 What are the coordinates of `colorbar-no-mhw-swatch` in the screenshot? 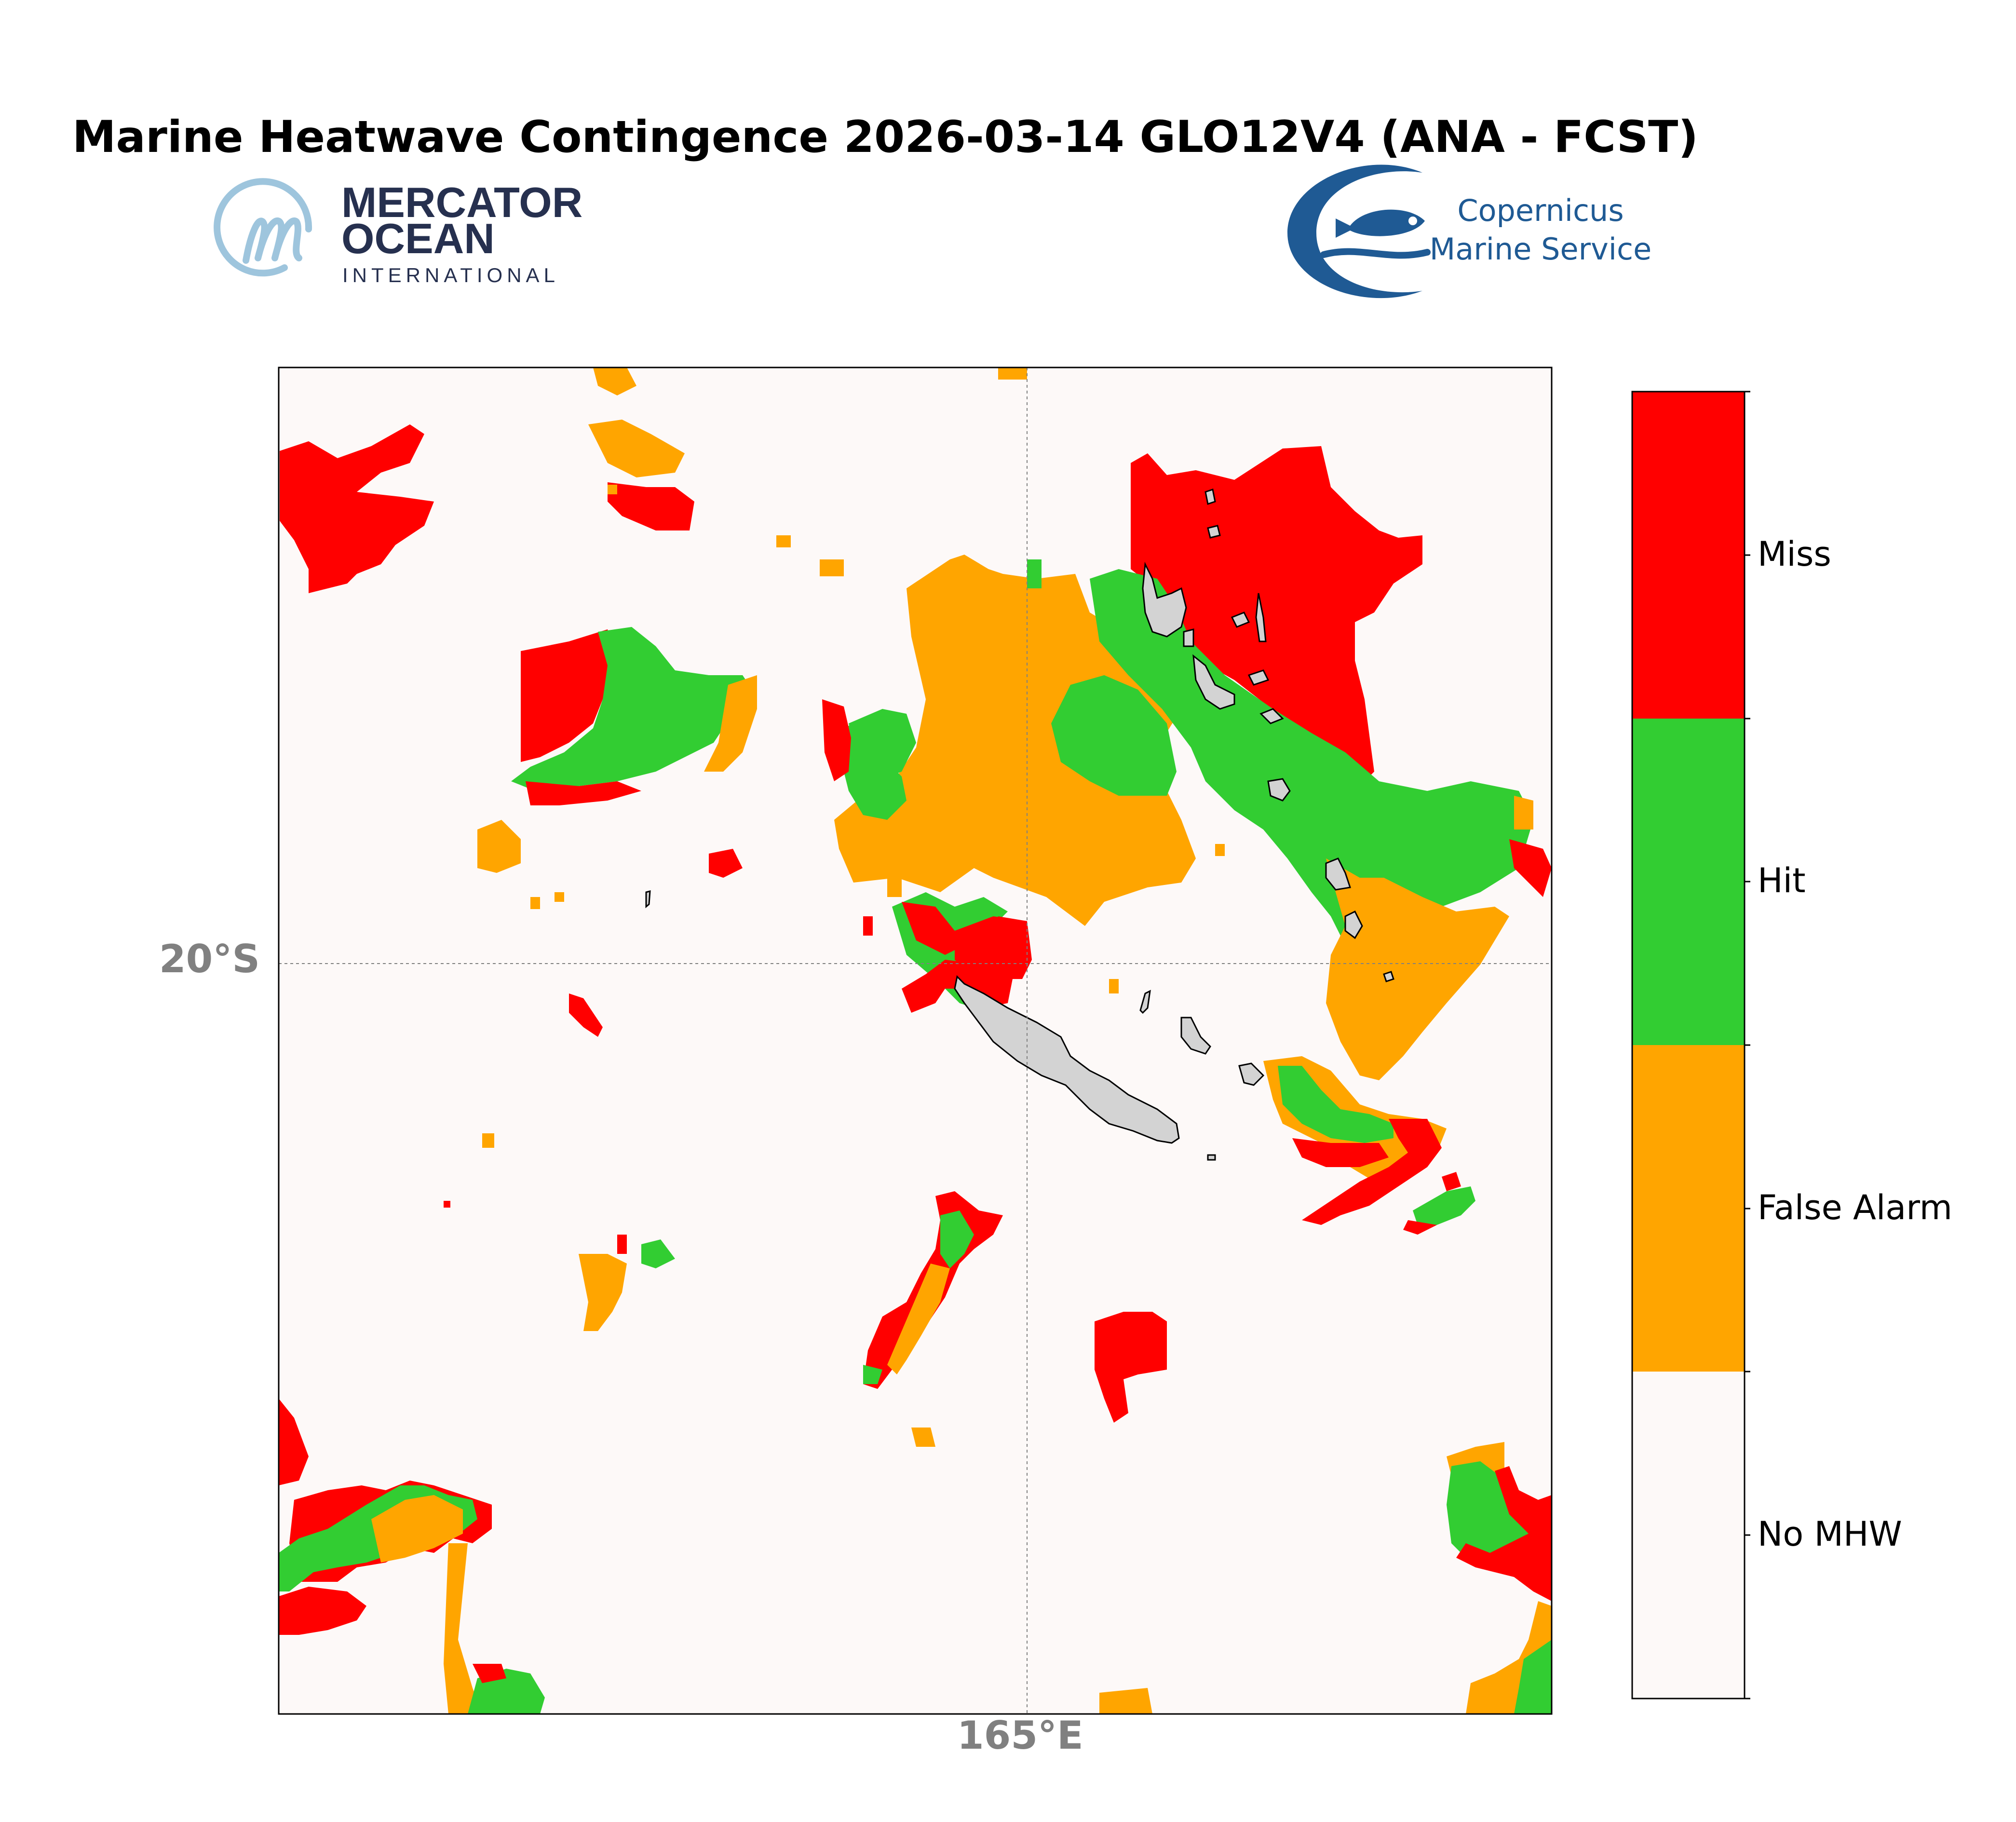 It's located at (1688, 1535).